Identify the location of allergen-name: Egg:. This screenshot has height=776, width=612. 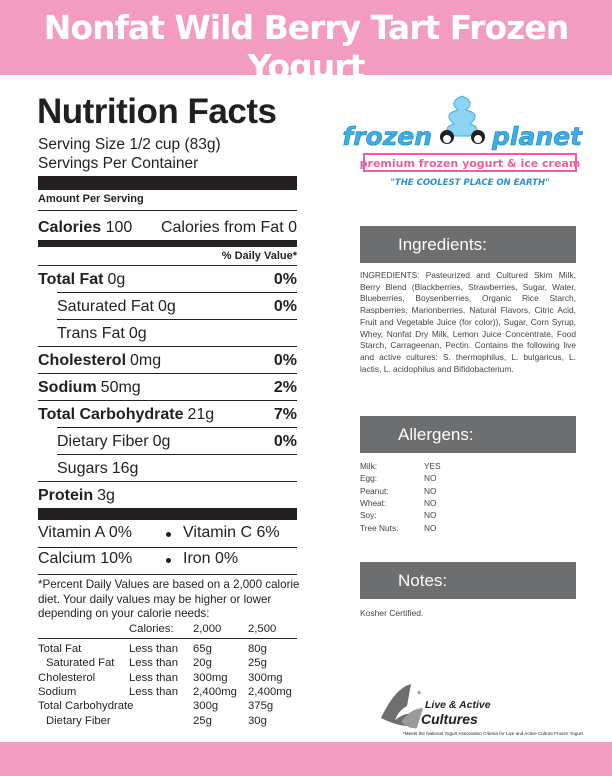
(369, 478).